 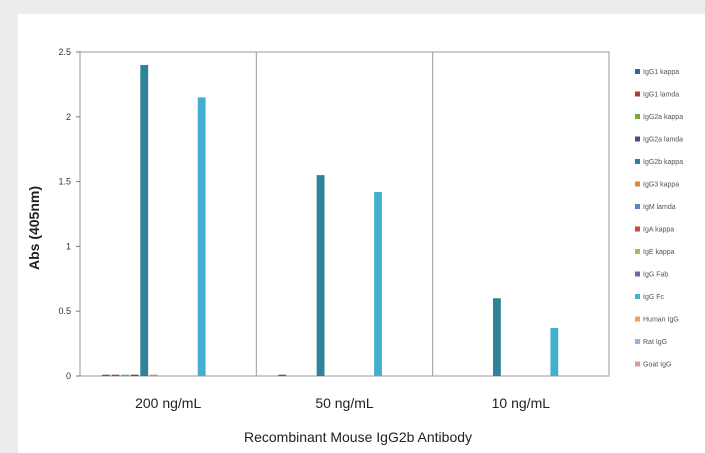 I want to click on legend-label: IgG Fab, so click(x=655, y=275).